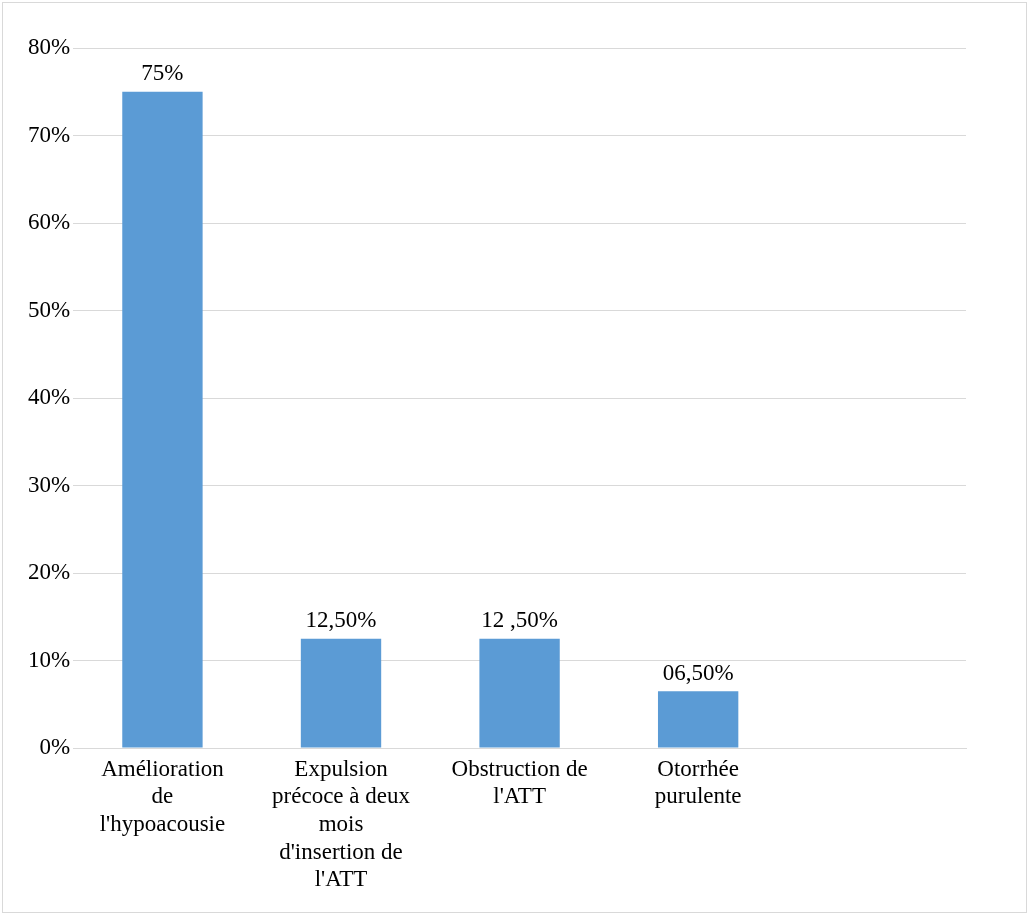  I want to click on y-tick-label: 0%, so click(55, 747).